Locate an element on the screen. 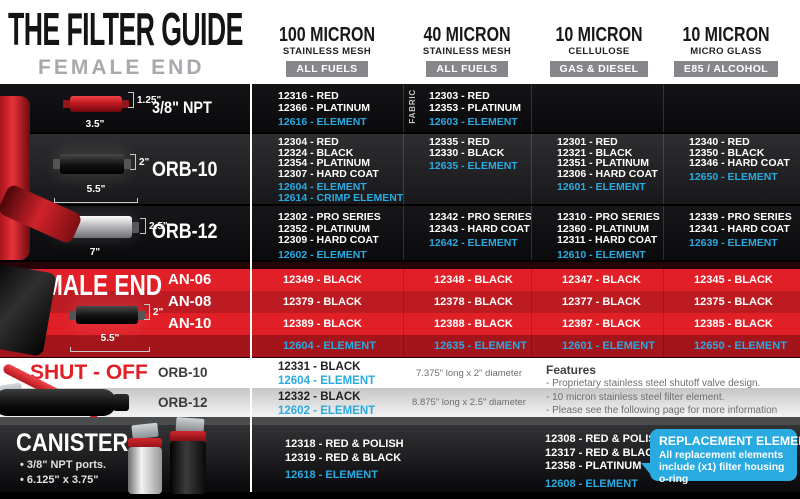 The width and height of the screenshot is (800, 499). part-number: 12341 - HARD COAT is located at coordinates (739, 228).